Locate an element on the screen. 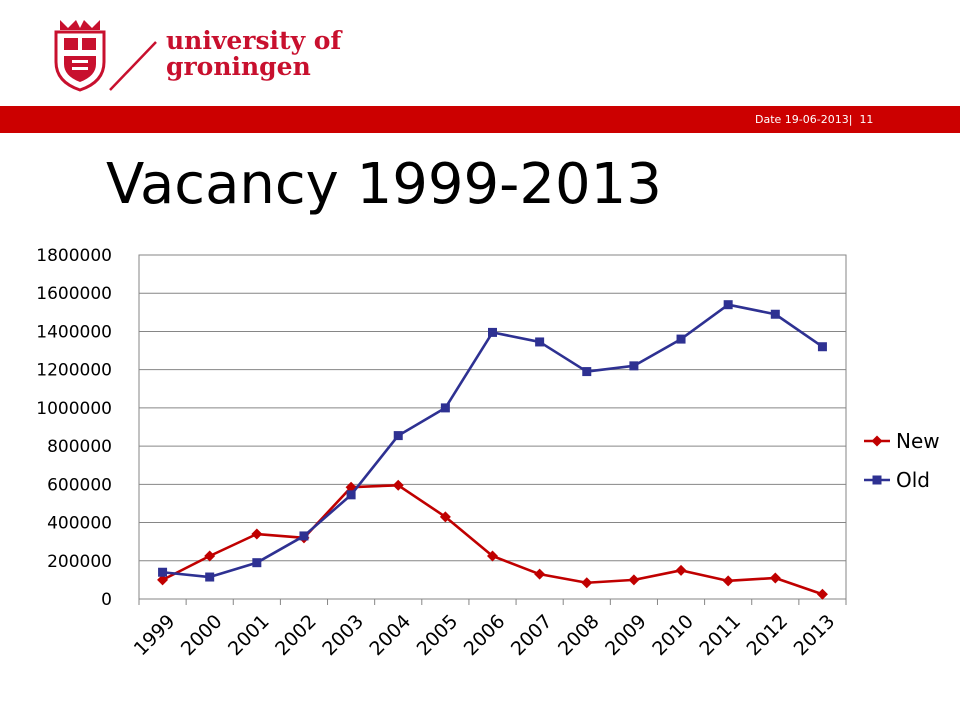  university-line-2: groningen is located at coordinates (238, 66).